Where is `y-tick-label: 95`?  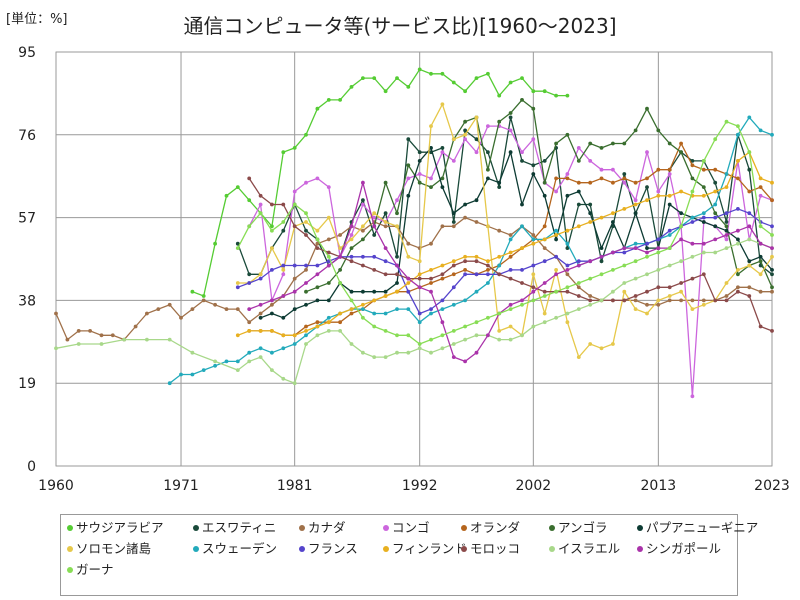
y-tick-label: 95 is located at coordinates (27, 53).